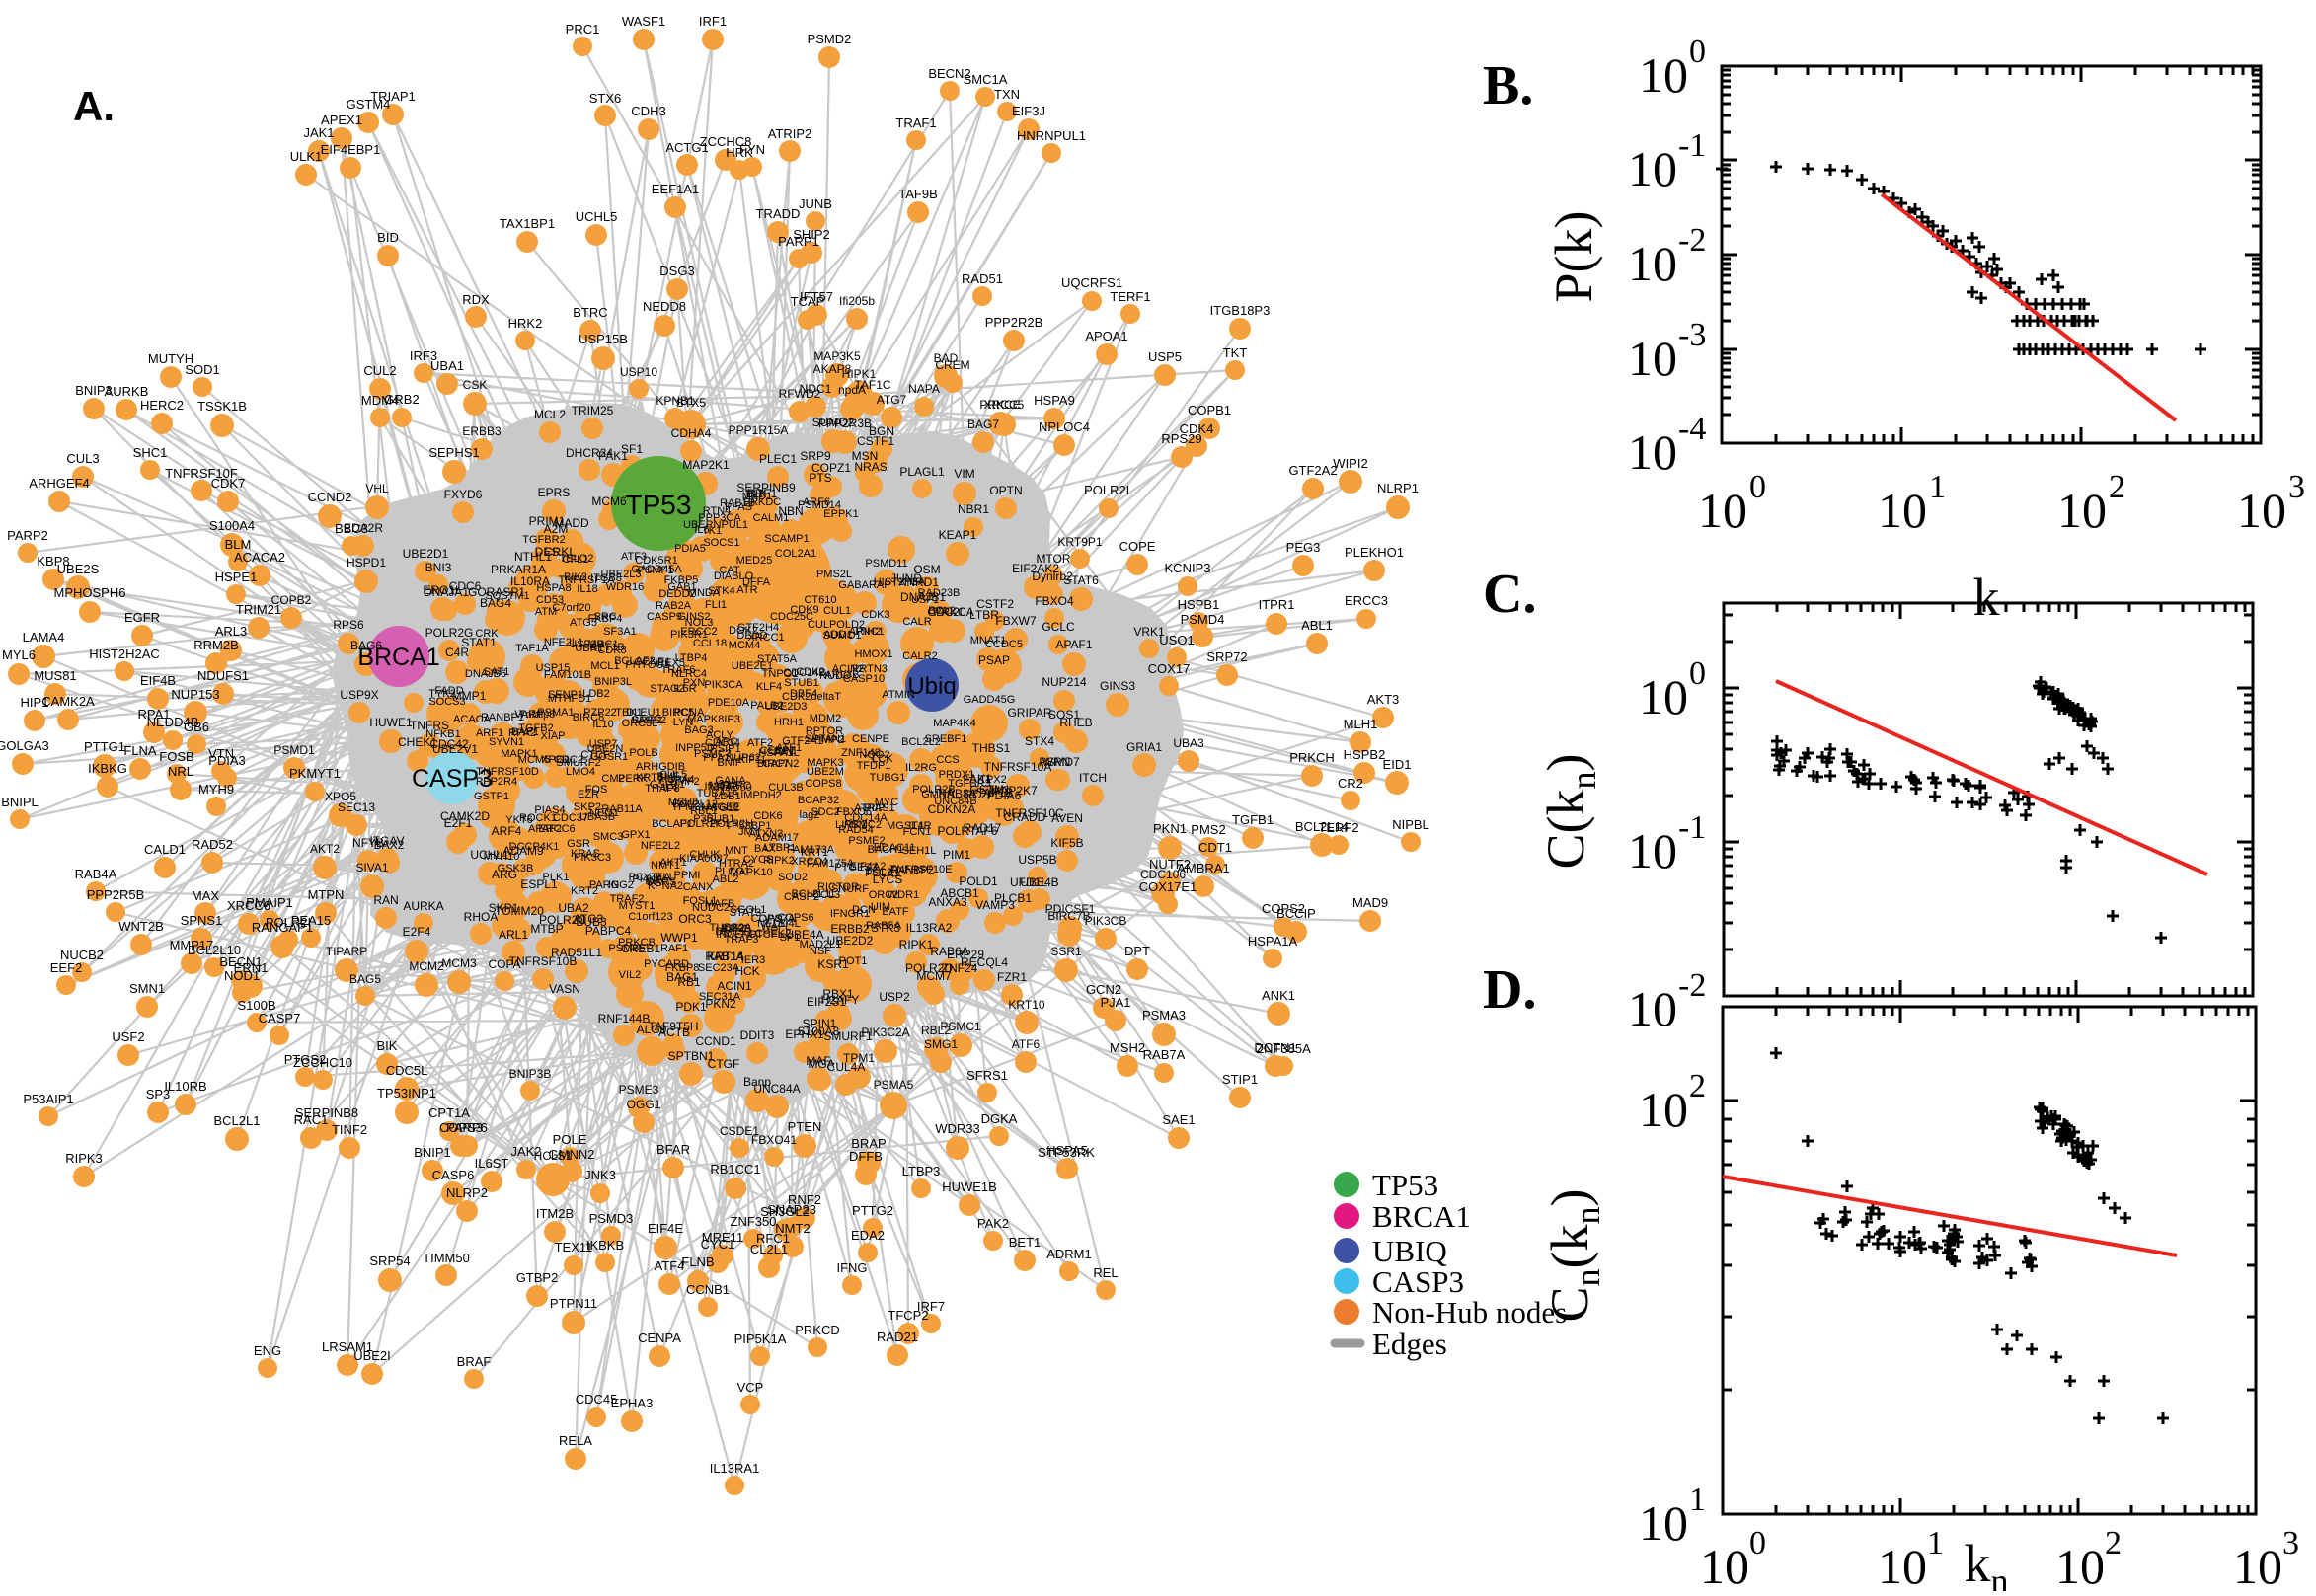 Image resolution: width=2316 pixels, height=1596 pixels. Describe the element at coordinates (894, 1085) in the screenshot. I see `svg-text: PSMA5` at that location.